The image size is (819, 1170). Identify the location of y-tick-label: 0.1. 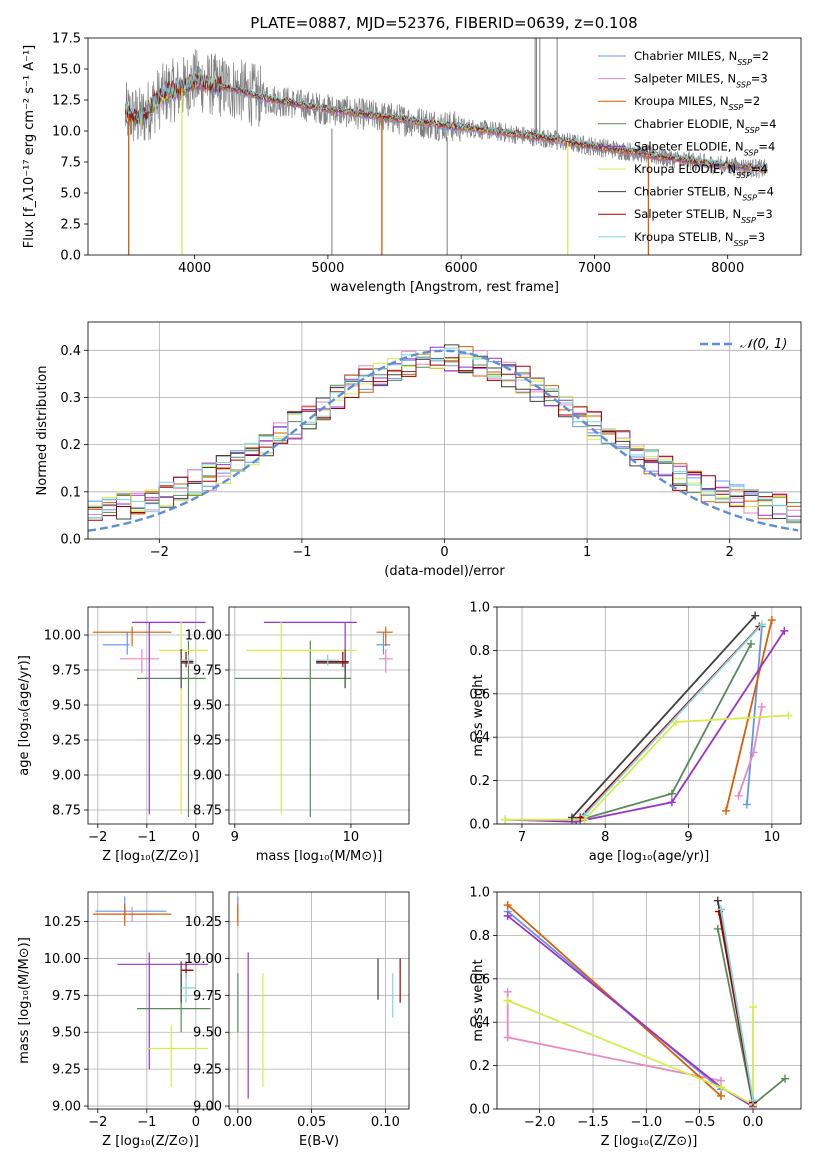
(70, 492).